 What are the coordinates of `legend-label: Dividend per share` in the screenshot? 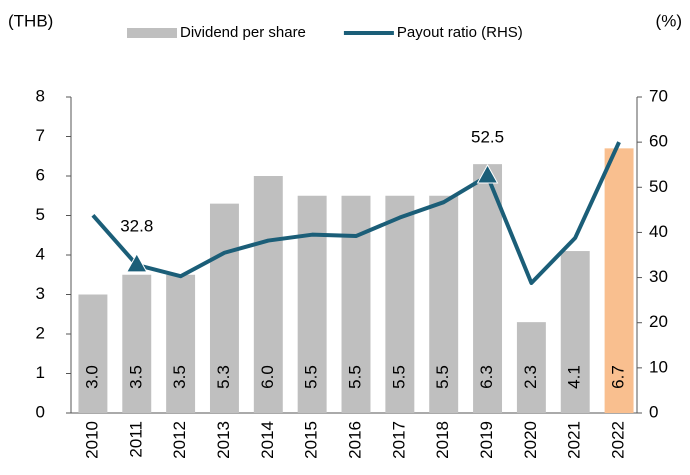 It's located at (243, 32).